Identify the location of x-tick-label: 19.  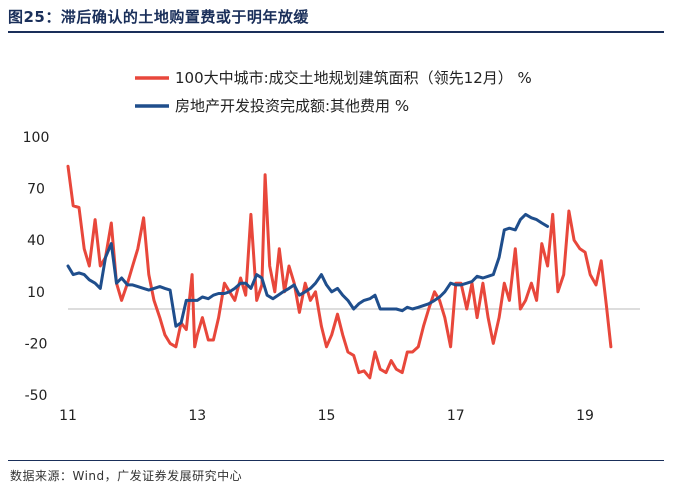
(585, 416).